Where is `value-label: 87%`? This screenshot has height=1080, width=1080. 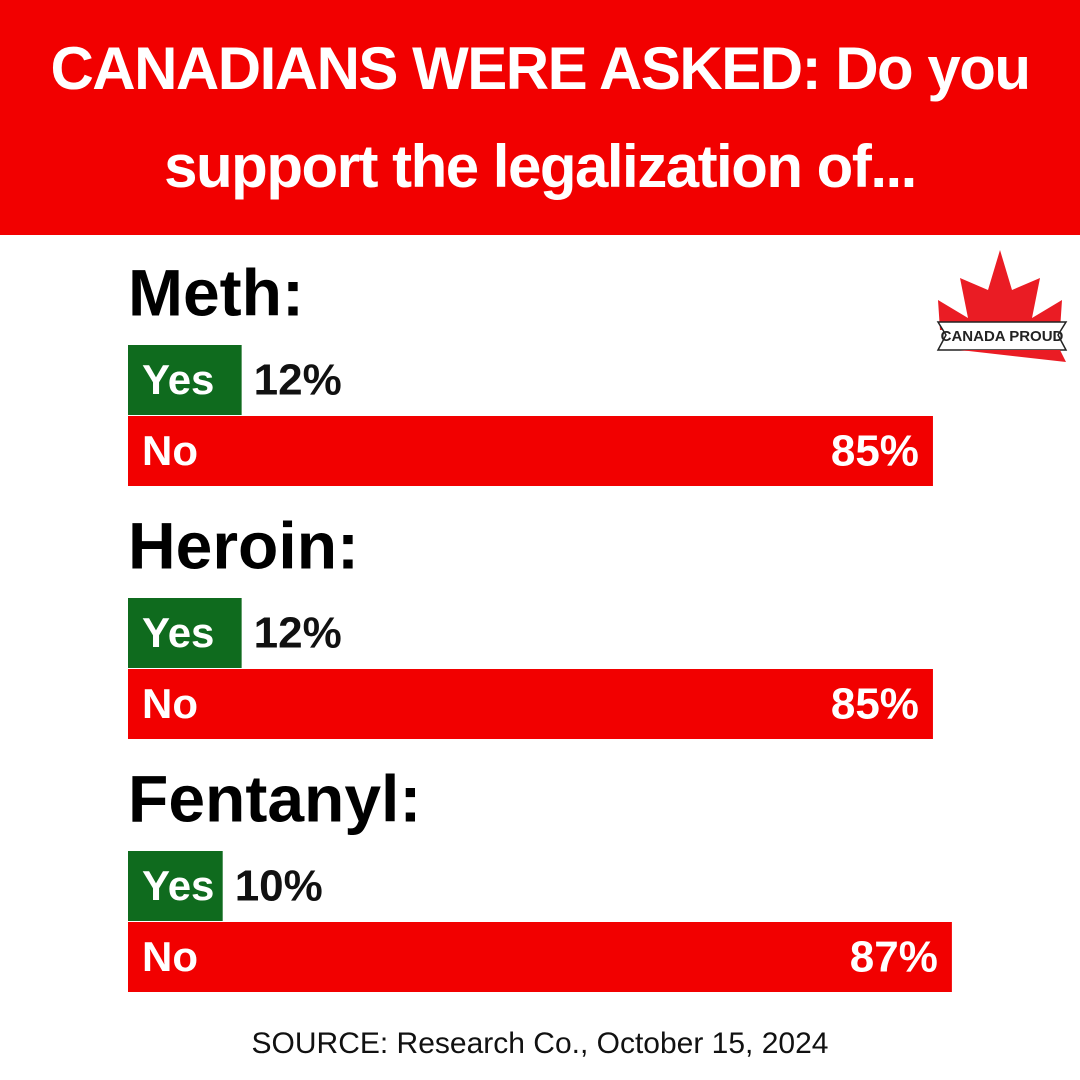
value-label: 87% is located at coordinates (894, 957).